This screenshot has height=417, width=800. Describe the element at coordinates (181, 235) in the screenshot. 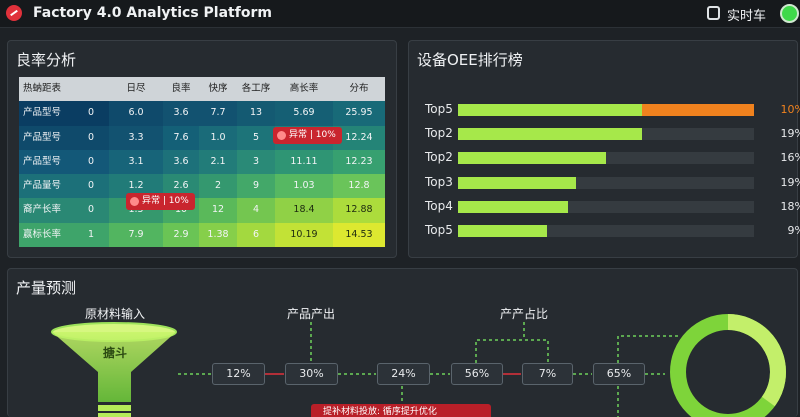

I see `heat-cell: 2.9` at that location.